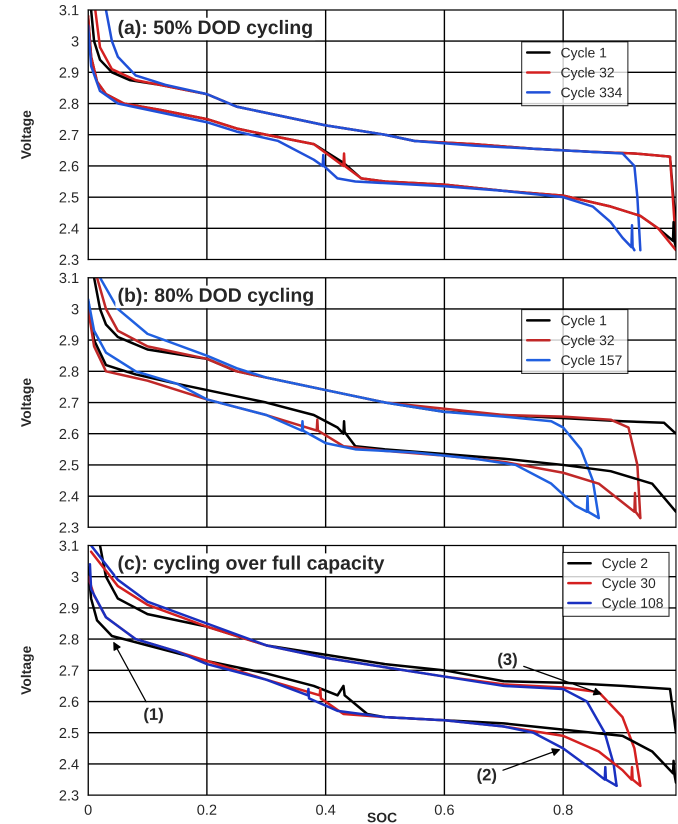  Describe the element at coordinates (444, 809) in the screenshot. I see `x-tick-label: 0.6` at that location.